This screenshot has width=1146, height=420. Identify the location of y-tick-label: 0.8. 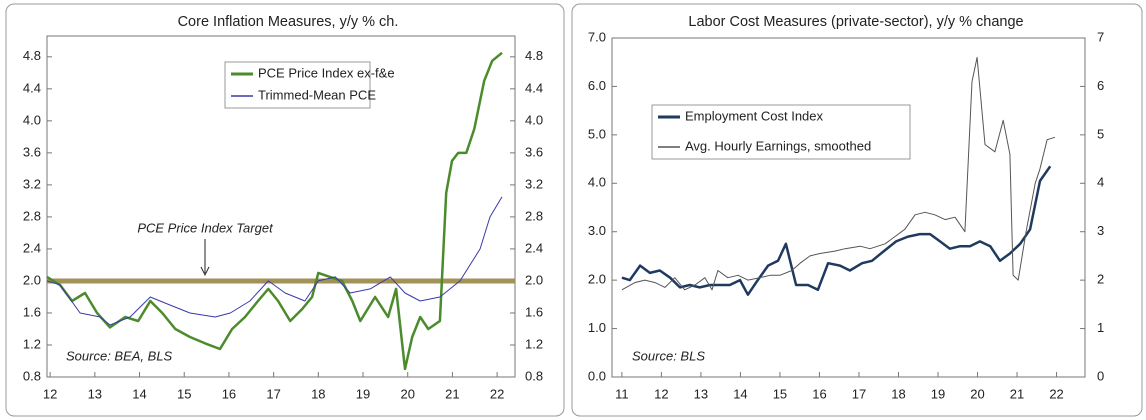
(32, 375).